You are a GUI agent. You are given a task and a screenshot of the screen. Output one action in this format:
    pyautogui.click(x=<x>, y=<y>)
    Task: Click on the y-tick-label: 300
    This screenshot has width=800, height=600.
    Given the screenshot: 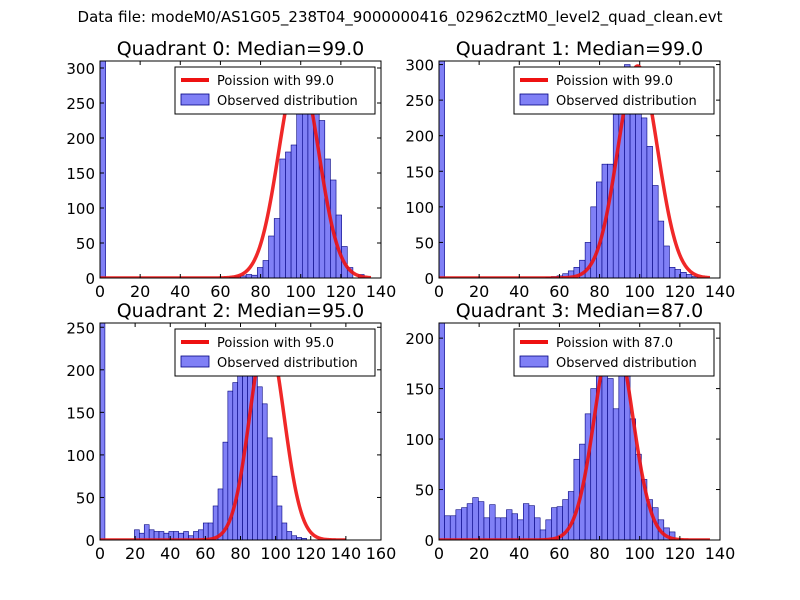 What is the action you would take?
    pyautogui.click(x=419, y=66)
    